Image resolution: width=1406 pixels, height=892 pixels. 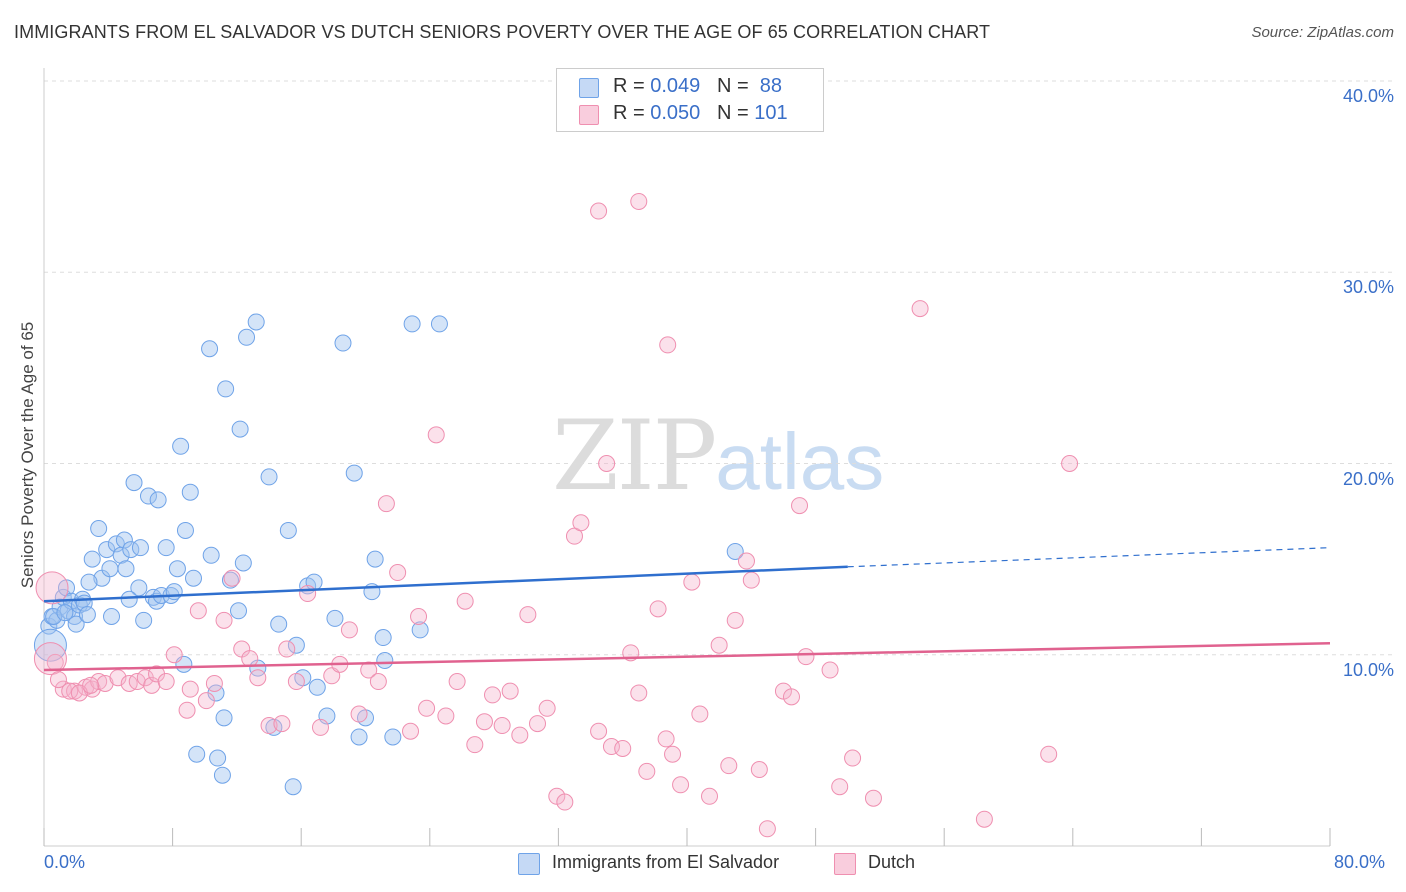 I want to click on y-tick-label-40: 40.0%, so click(x=1368, y=96).